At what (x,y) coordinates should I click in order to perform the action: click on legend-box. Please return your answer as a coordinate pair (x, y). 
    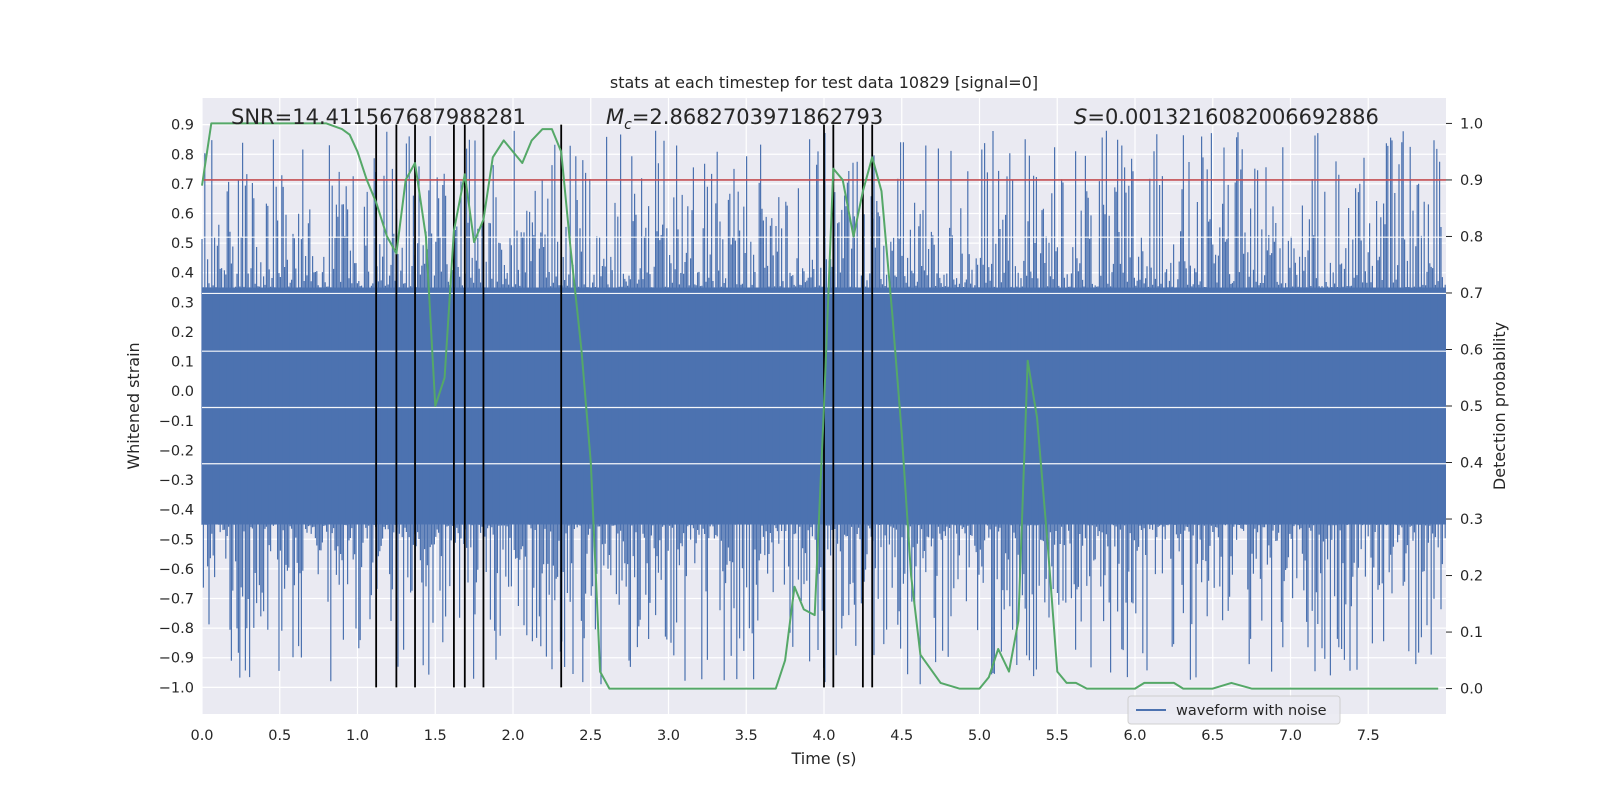
    Looking at the image, I should click on (1234, 710).